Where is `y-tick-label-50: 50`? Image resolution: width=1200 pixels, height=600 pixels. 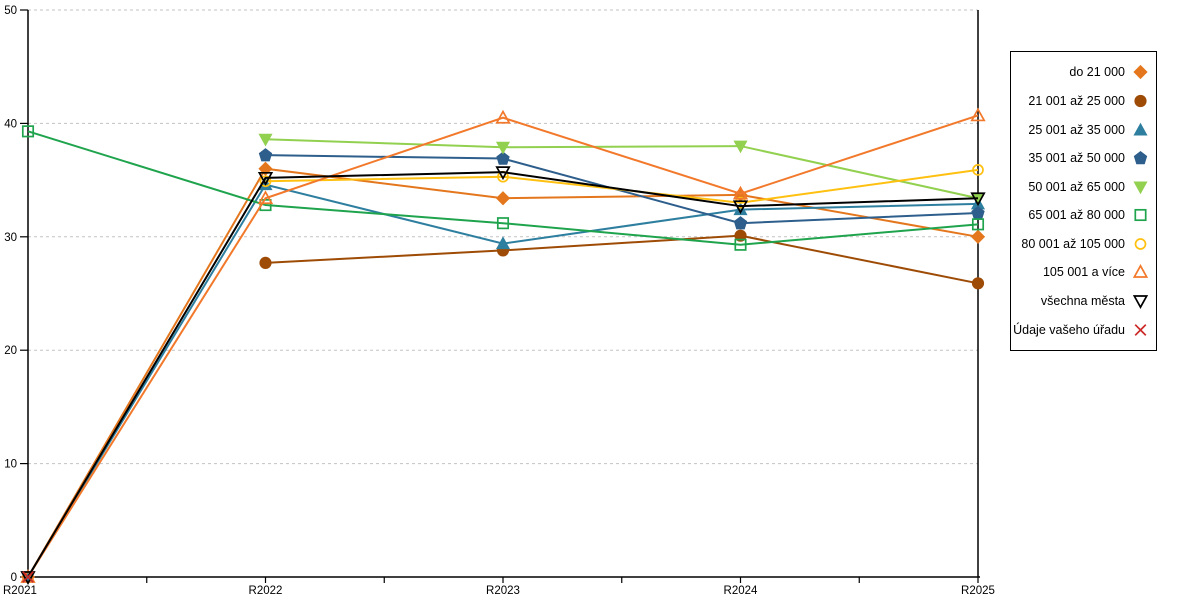
y-tick-label-50: 50 is located at coordinates (10, 11).